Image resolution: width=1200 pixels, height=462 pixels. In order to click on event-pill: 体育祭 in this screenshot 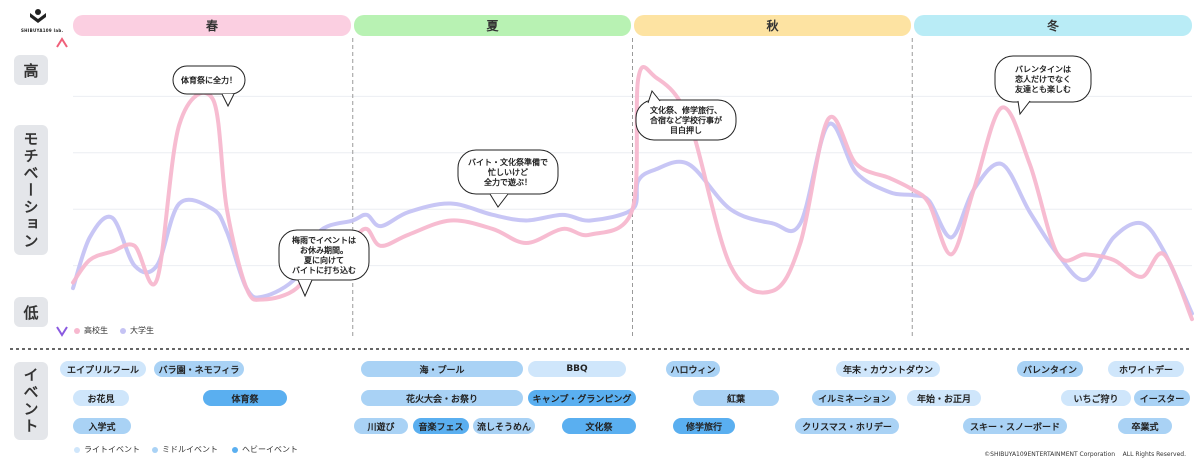, I will do `click(245, 398)`.